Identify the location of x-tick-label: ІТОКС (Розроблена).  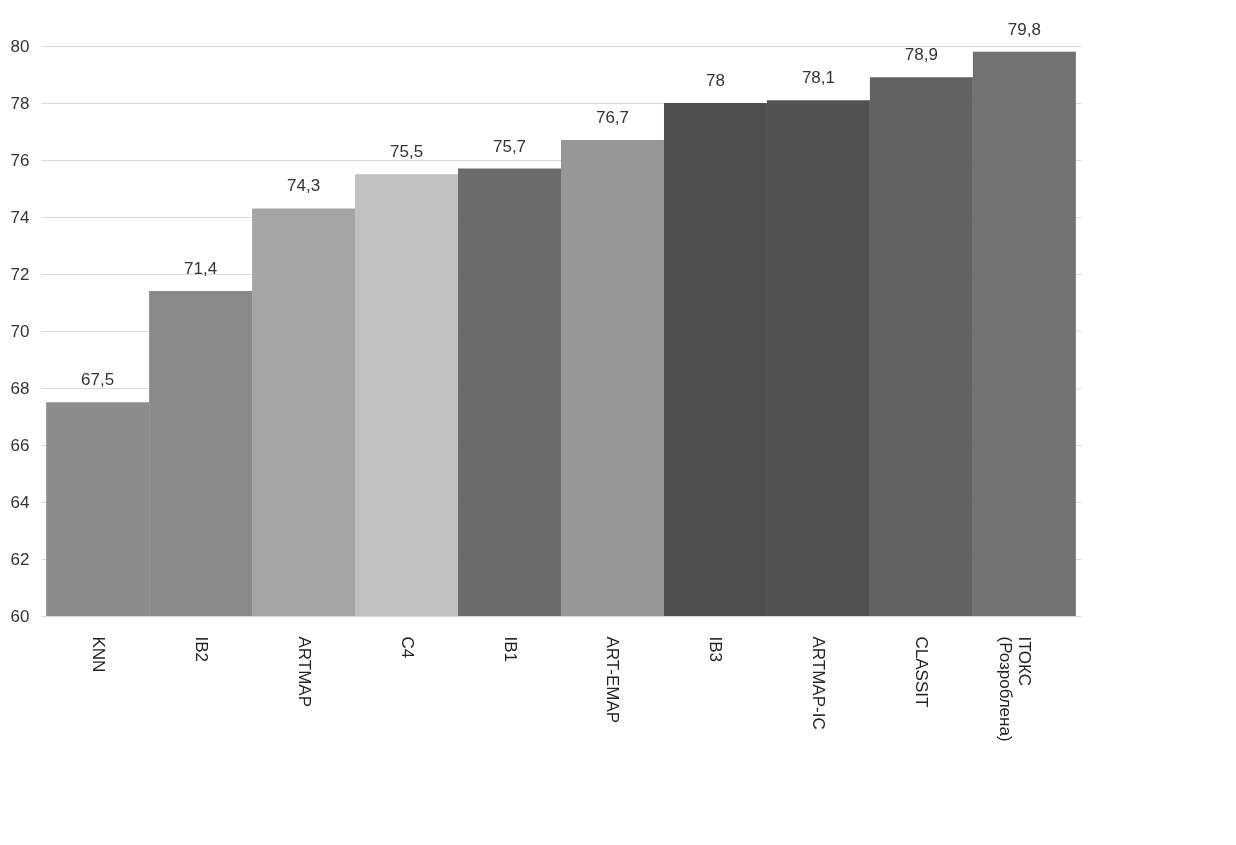
(1015, 689).